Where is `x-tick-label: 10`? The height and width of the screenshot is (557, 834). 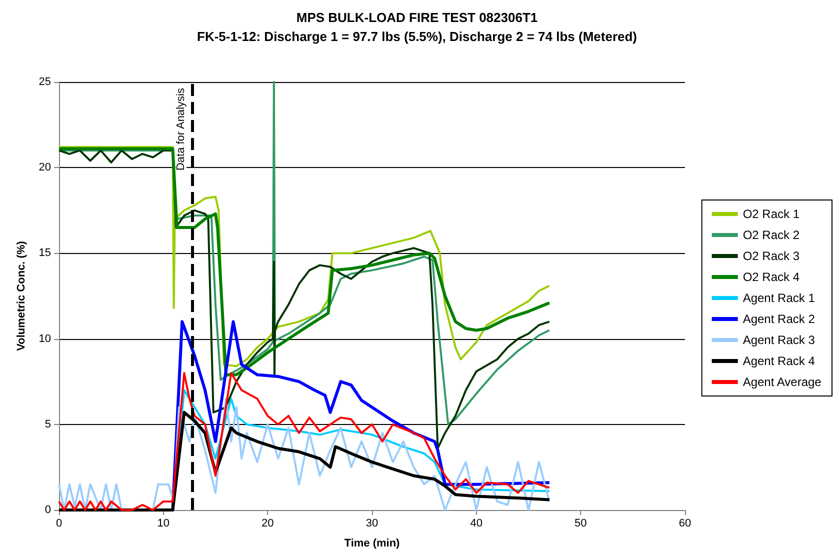 x-tick-label: 10 is located at coordinates (163, 524).